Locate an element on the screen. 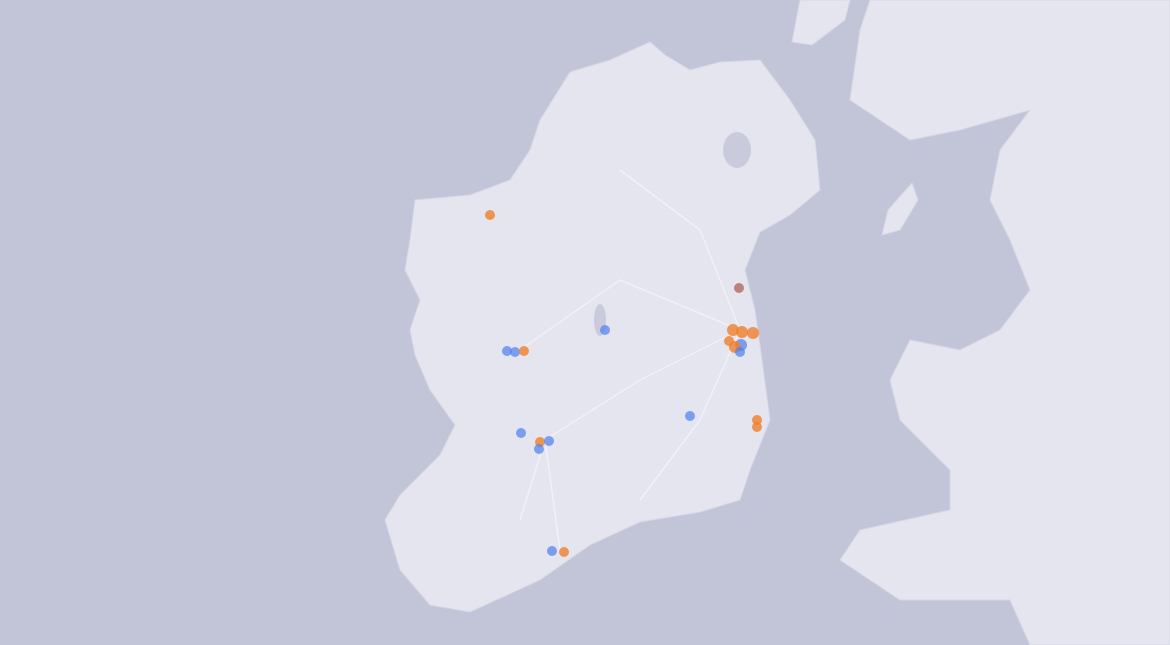 The image size is (1170, 645). road is located at coordinates (630, 360).